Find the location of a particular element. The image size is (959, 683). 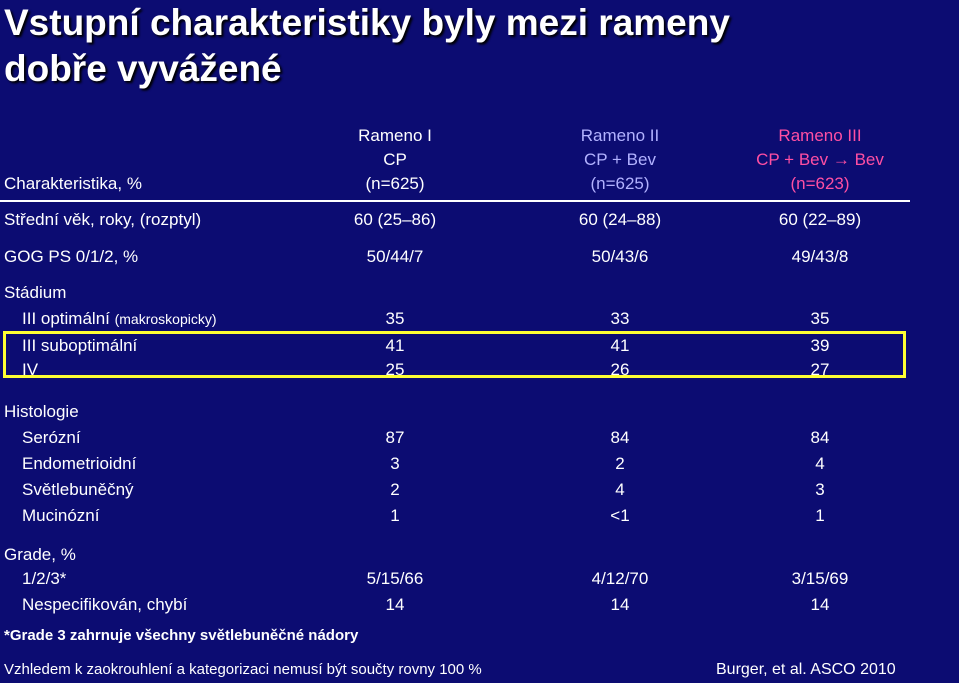

row-stage-opt-label: III optimální (makroskopicky) is located at coordinates (119, 319).